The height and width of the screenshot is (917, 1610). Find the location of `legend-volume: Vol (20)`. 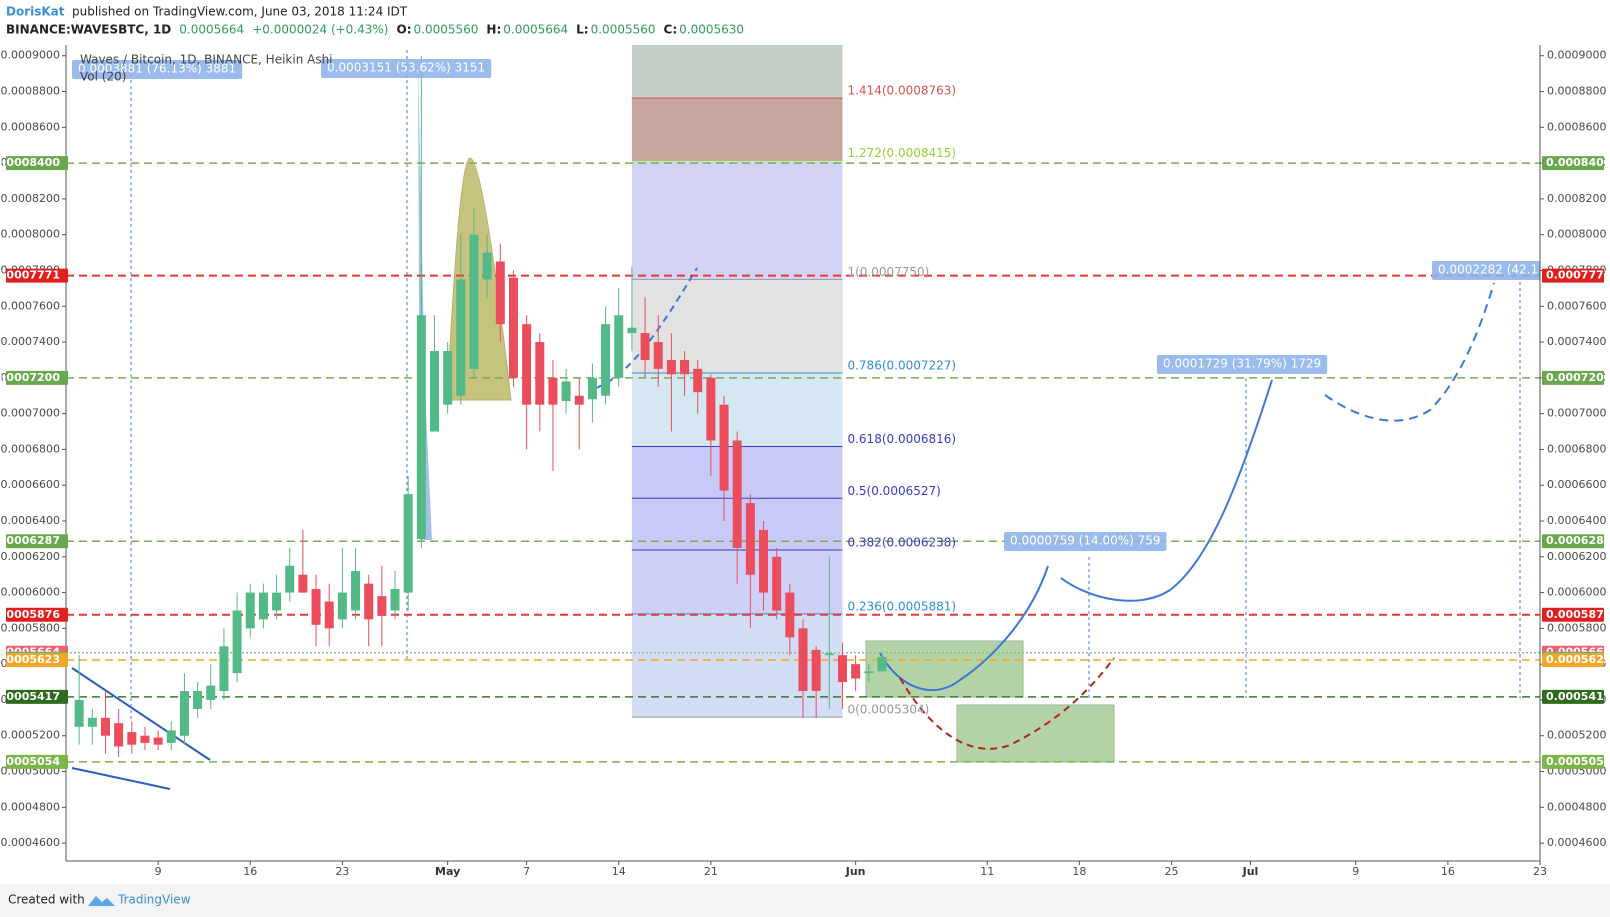

legend-volume: Vol (20) is located at coordinates (103, 77).